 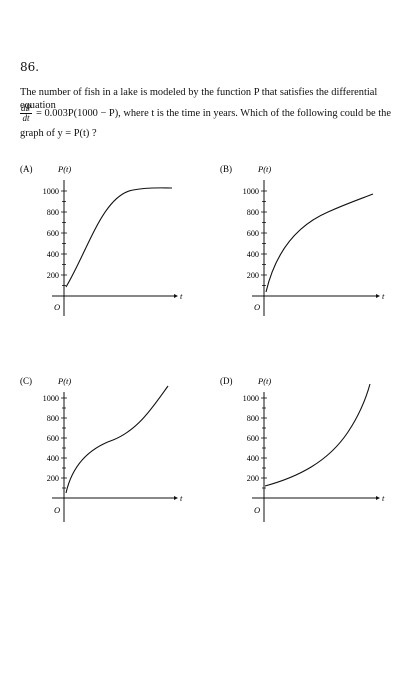 What do you see at coordinates (319, 243) in the screenshot?
I see `curve-b` at bounding box center [319, 243].